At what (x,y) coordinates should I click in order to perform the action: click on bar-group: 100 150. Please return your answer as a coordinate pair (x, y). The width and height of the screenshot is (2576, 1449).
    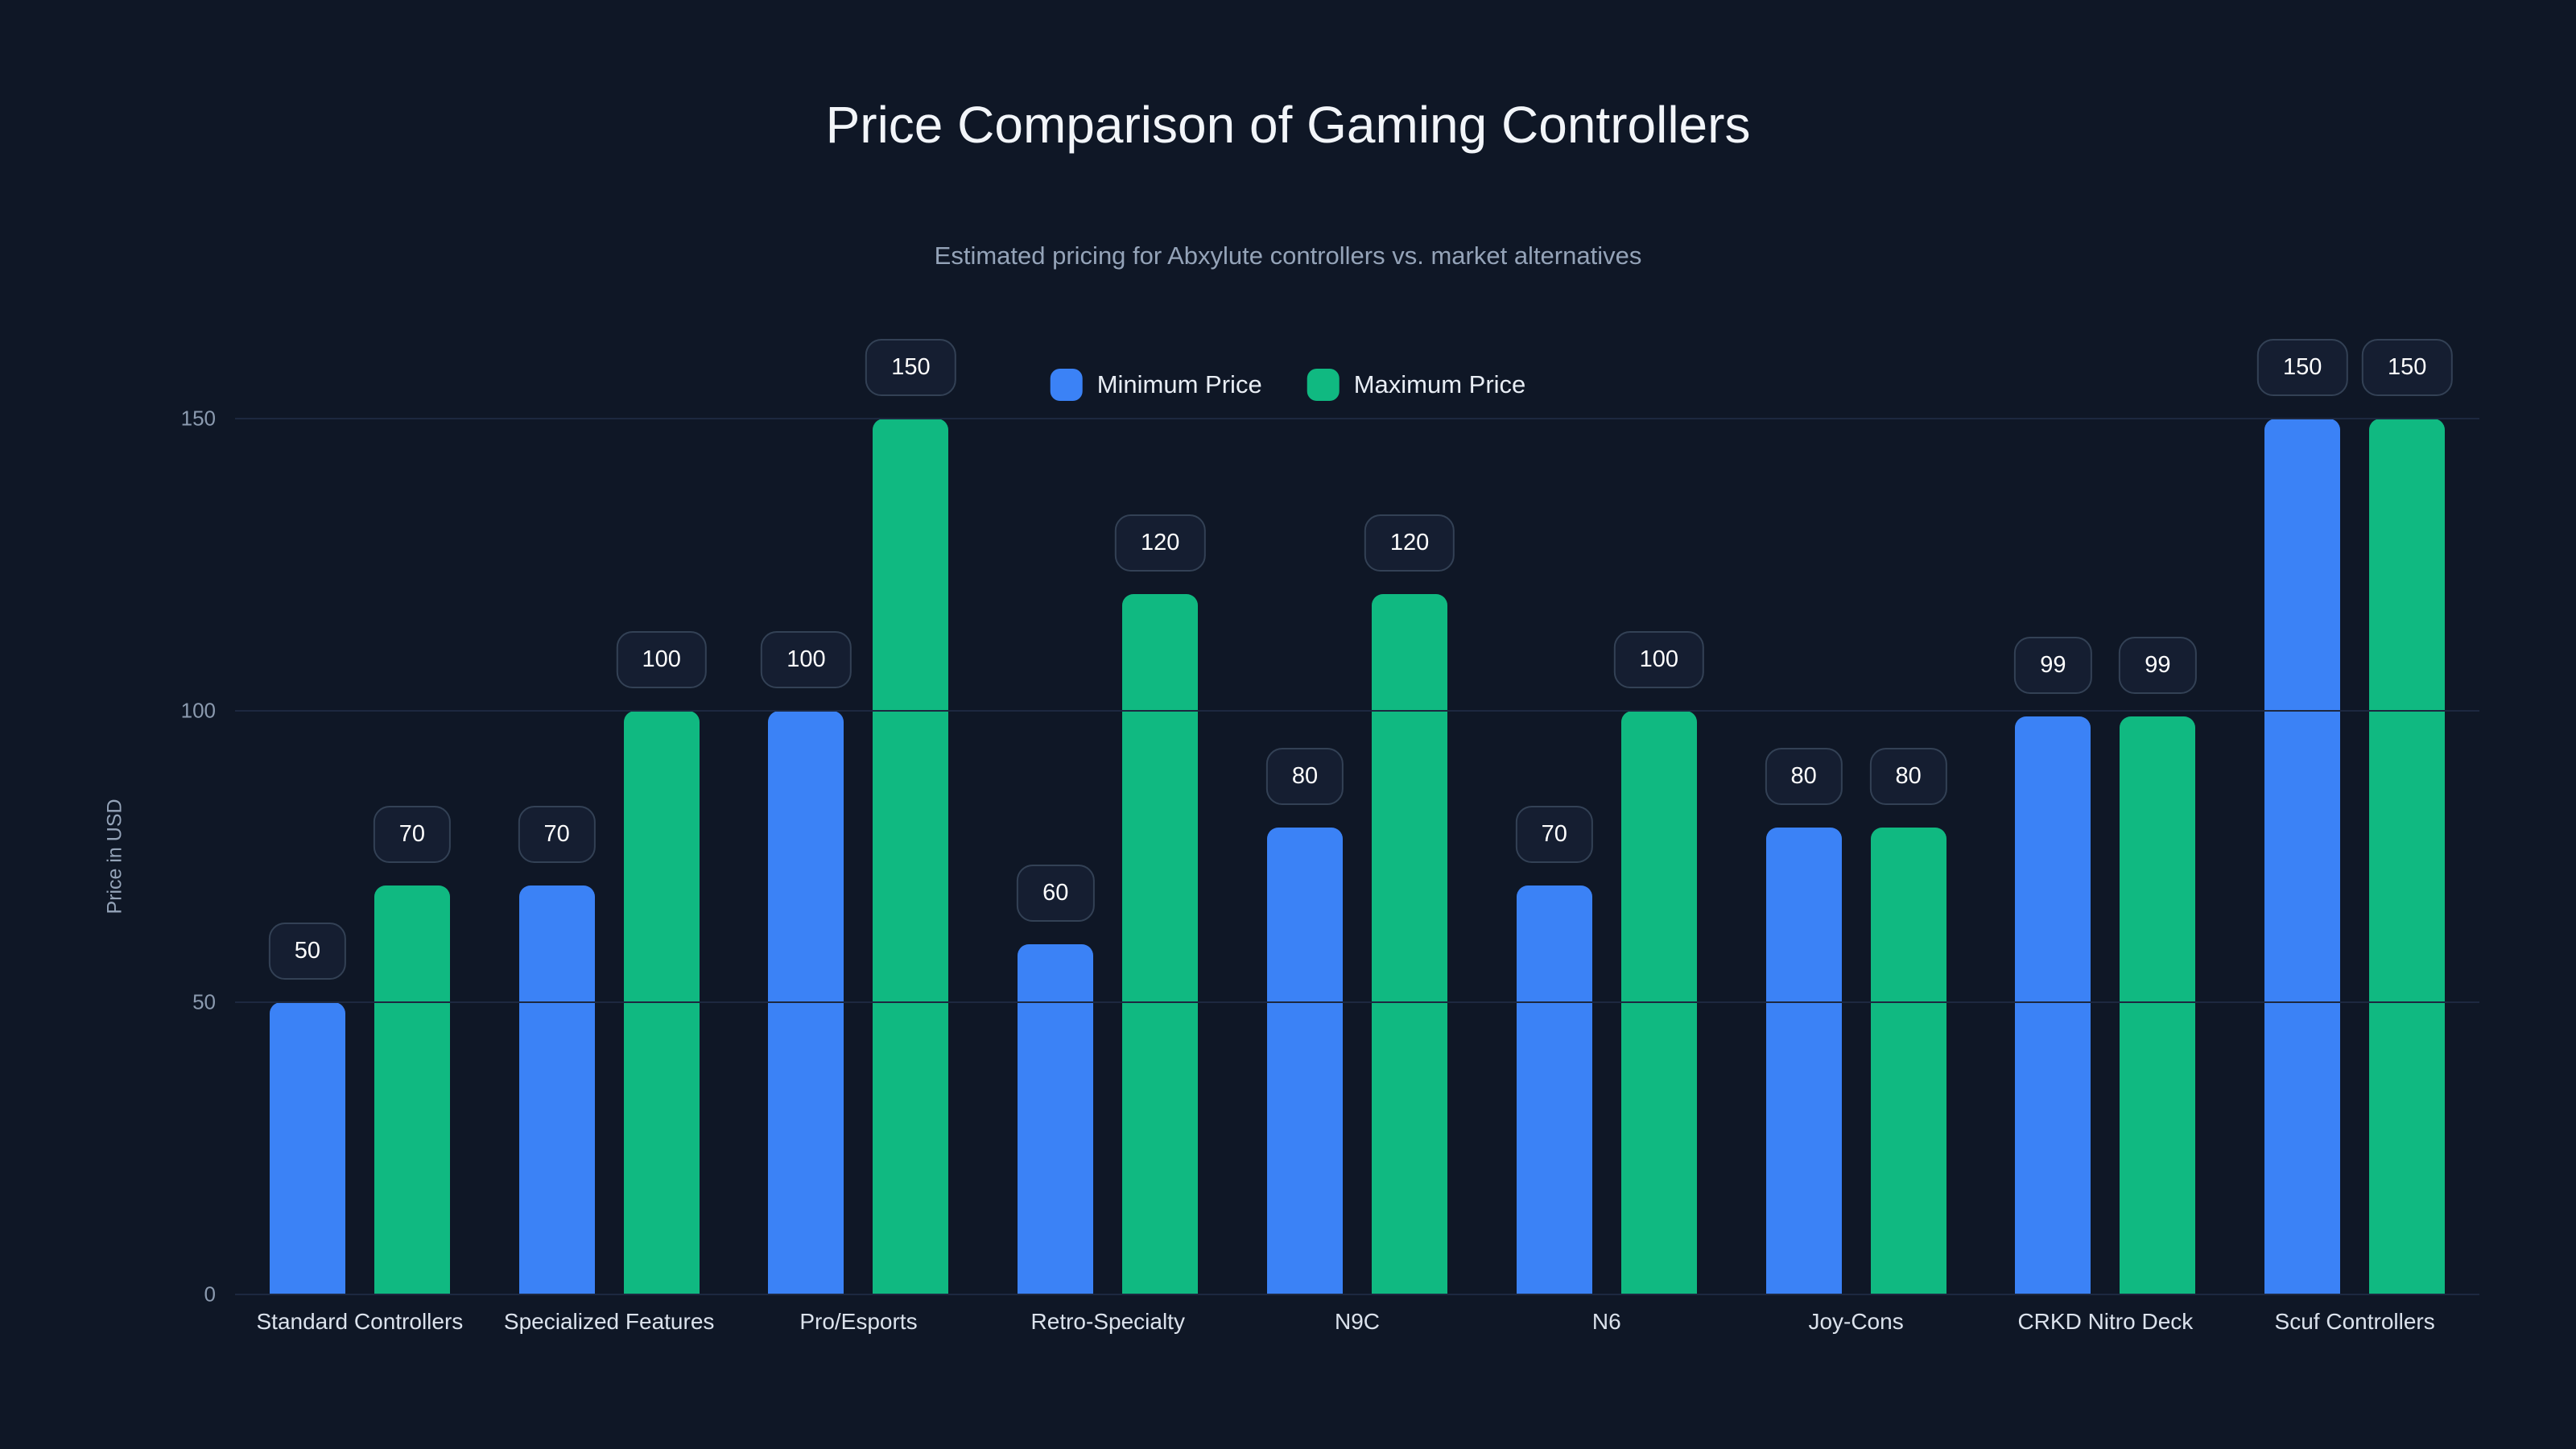
    Looking at the image, I should click on (859, 816).